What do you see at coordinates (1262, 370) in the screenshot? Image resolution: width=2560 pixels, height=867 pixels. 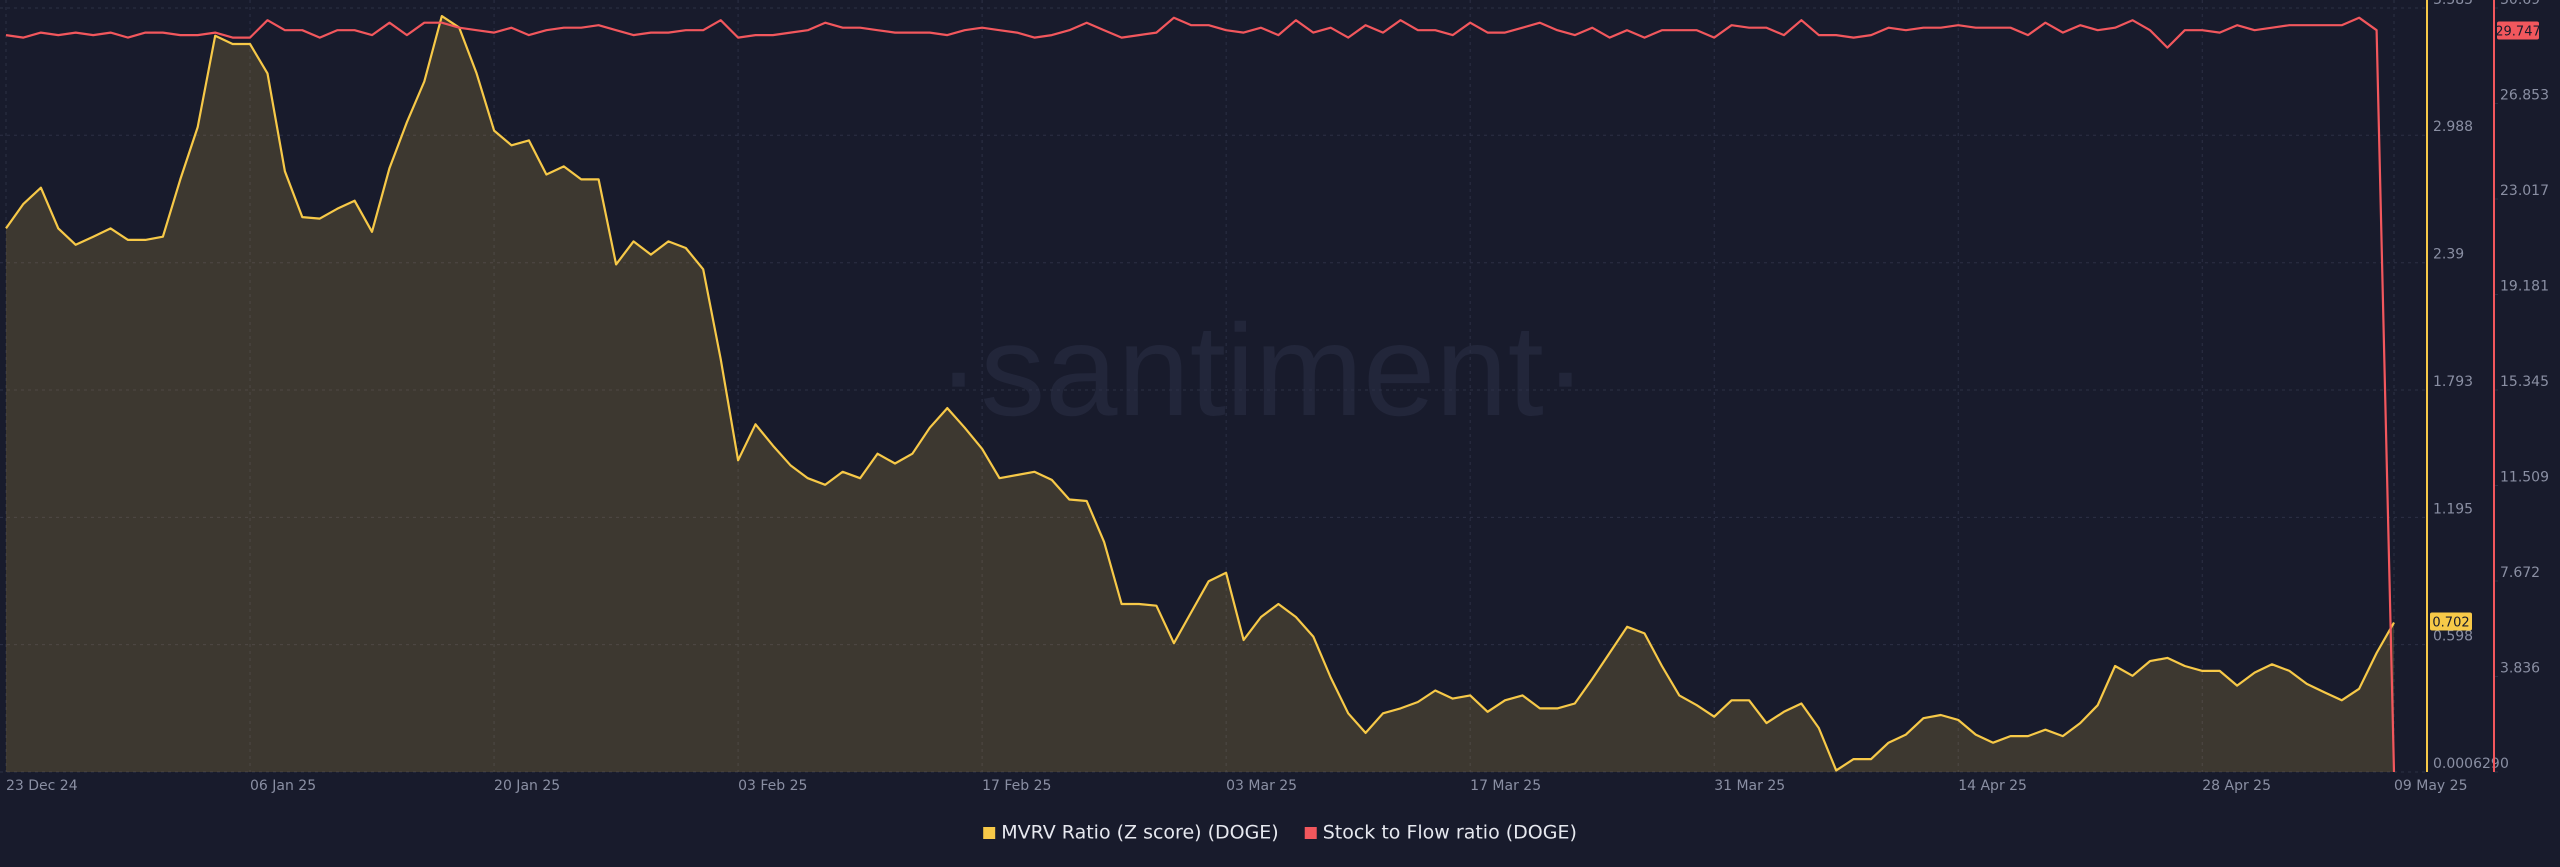 I see `watermark: ·santiment·` at bounding box center [1262, 370].